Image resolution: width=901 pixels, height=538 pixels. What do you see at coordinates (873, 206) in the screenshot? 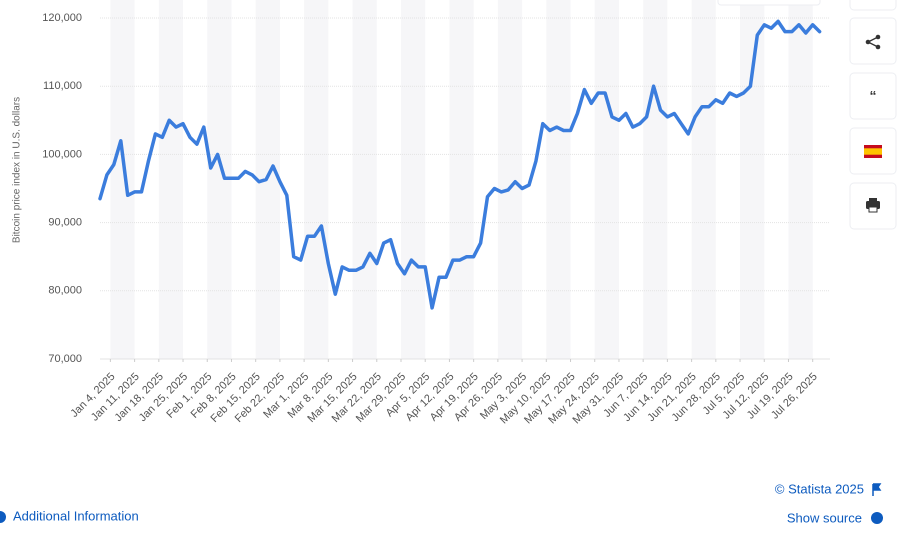
I see `print-button` at bounding box center [873, 206].